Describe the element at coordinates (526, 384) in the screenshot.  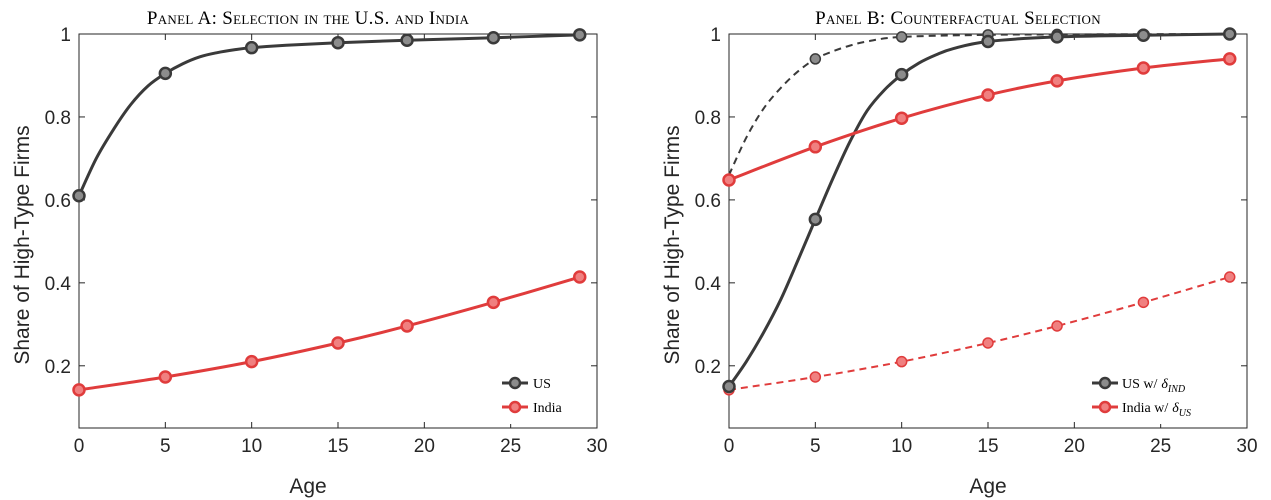
I see `legend-item-us: US` at that location.